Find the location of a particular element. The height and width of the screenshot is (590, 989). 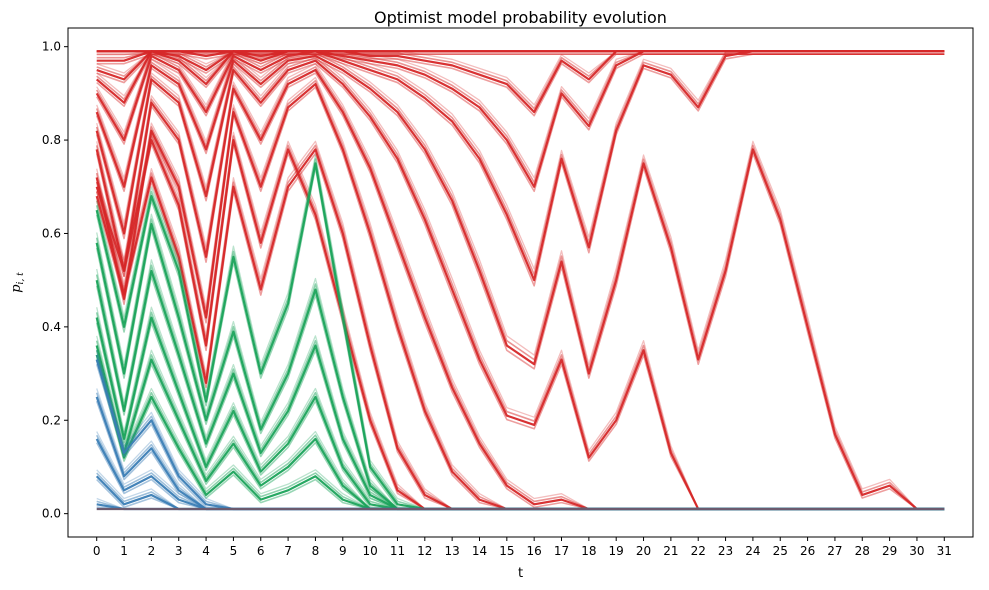

x-tick-label: 31 is located at coordinates (944, 551).